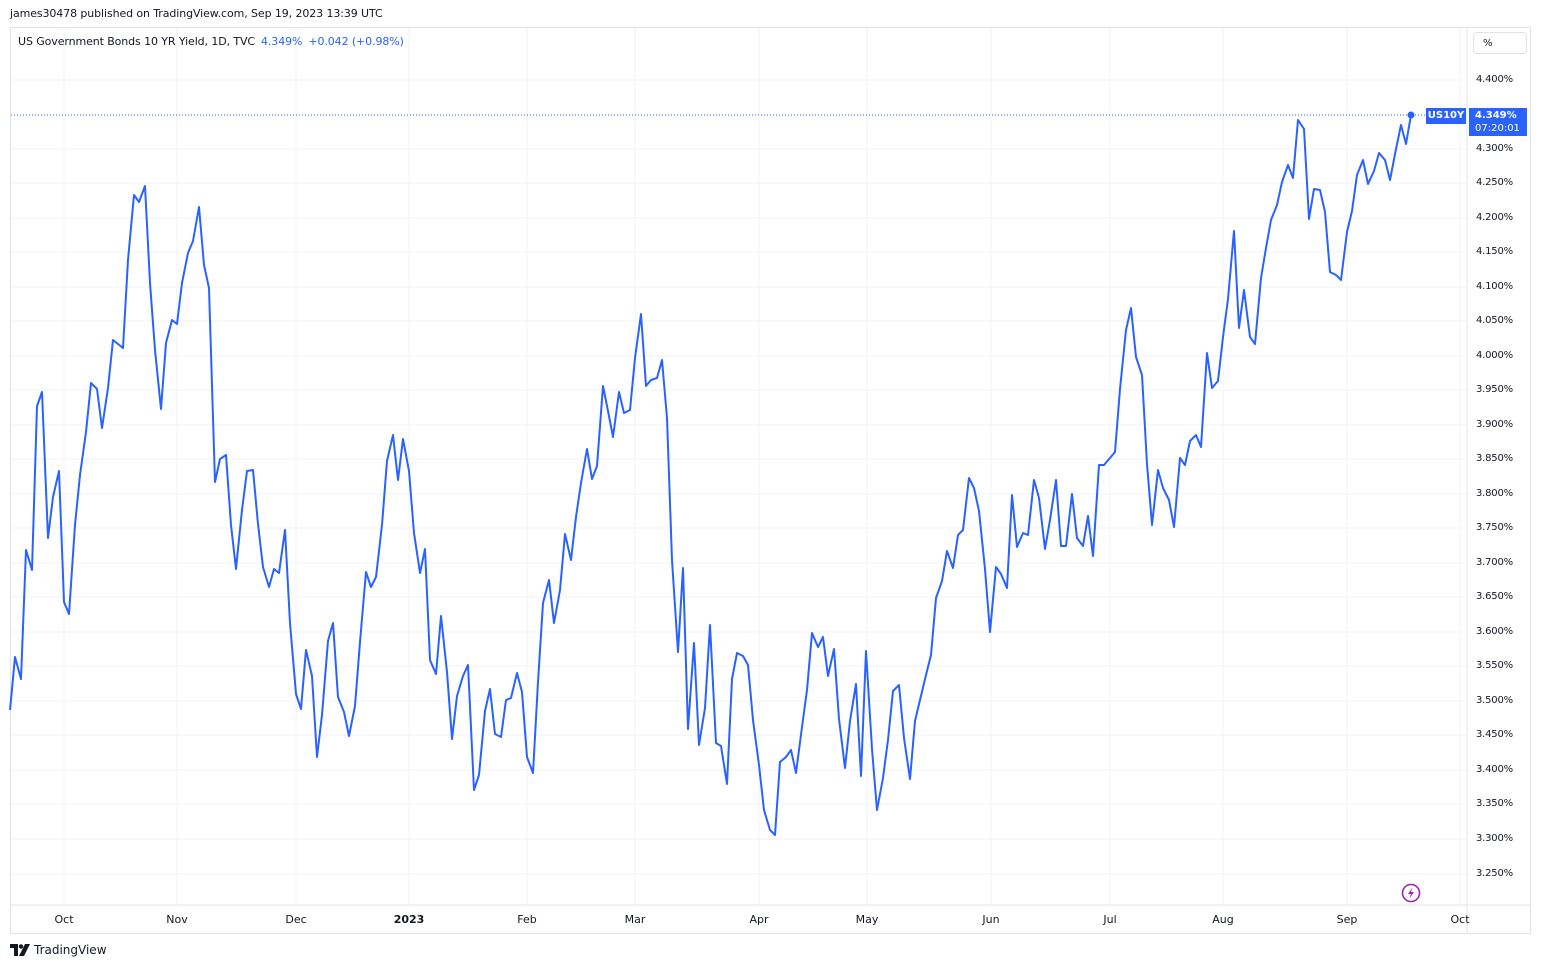  Describe the element at coordinates (1110, 919) in the screenshot. I see `x-tick: Jul` at that location.